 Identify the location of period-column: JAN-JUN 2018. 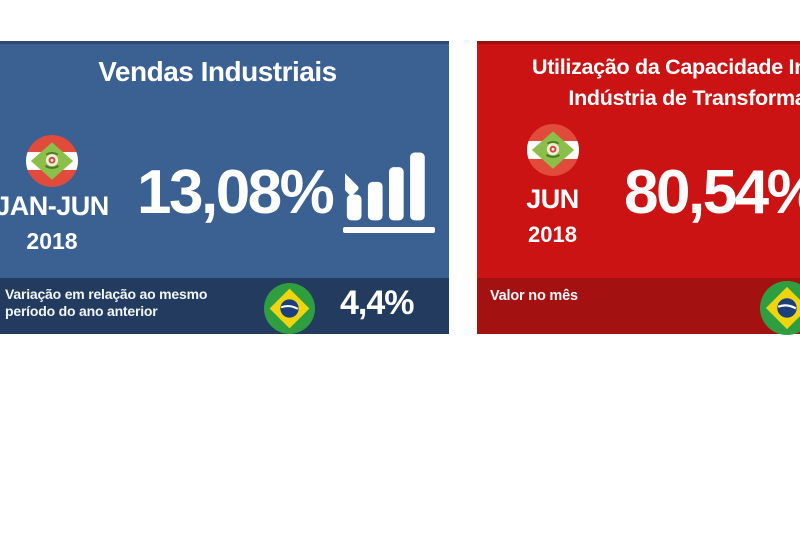
(55, 195).